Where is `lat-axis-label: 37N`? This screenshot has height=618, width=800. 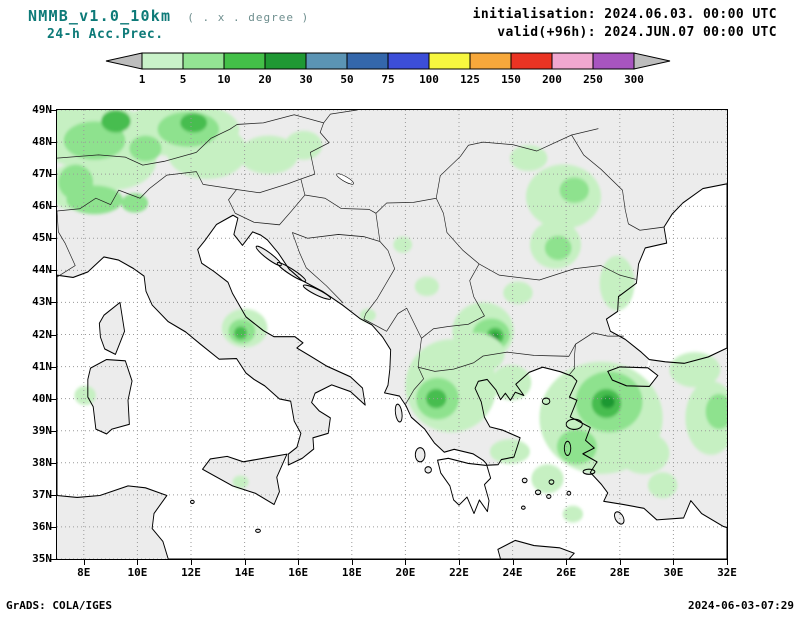 lat-axis-label: 37N is located at coordinates (42, 494).